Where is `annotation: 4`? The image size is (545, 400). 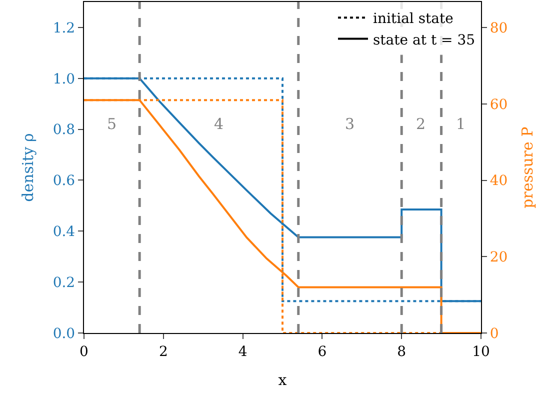
annotation: 4 is located at coordinates (219, 124).